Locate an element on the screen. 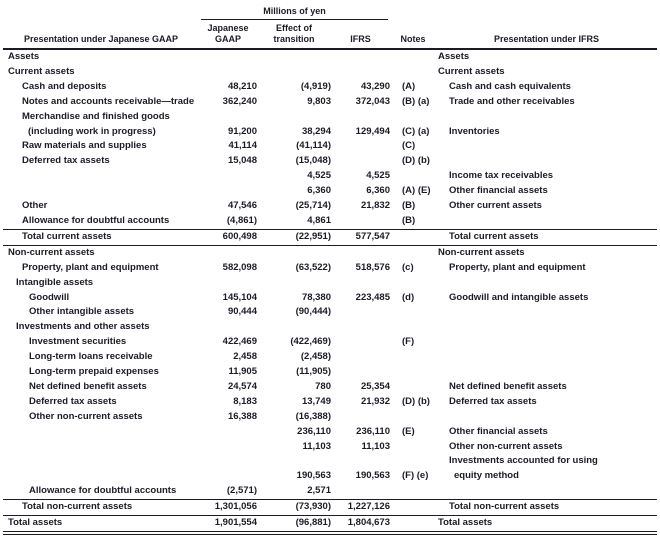 The image size is (660, 543). cell-ifrs-value: 1,227,126 is located at coordinates (360, 508).